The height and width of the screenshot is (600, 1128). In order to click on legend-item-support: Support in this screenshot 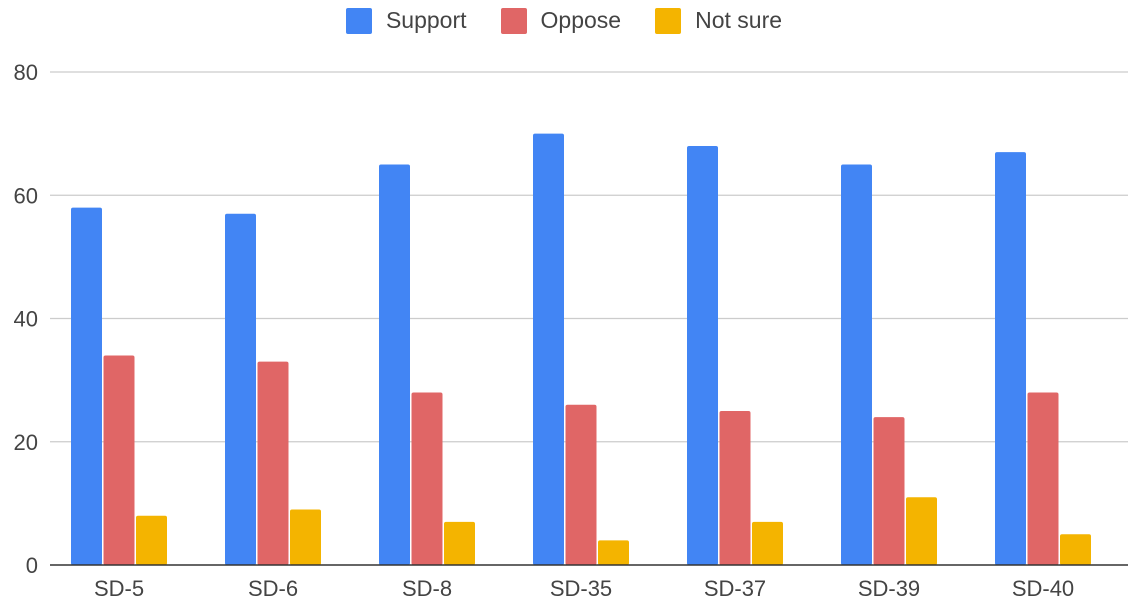, I will do `click(406, 20)`.